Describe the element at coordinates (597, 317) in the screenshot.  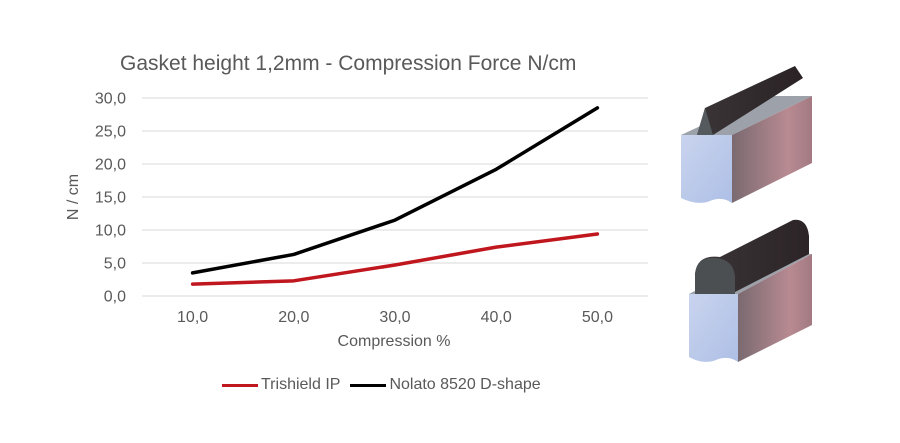
I see `svg-text: 50,0` at that location.